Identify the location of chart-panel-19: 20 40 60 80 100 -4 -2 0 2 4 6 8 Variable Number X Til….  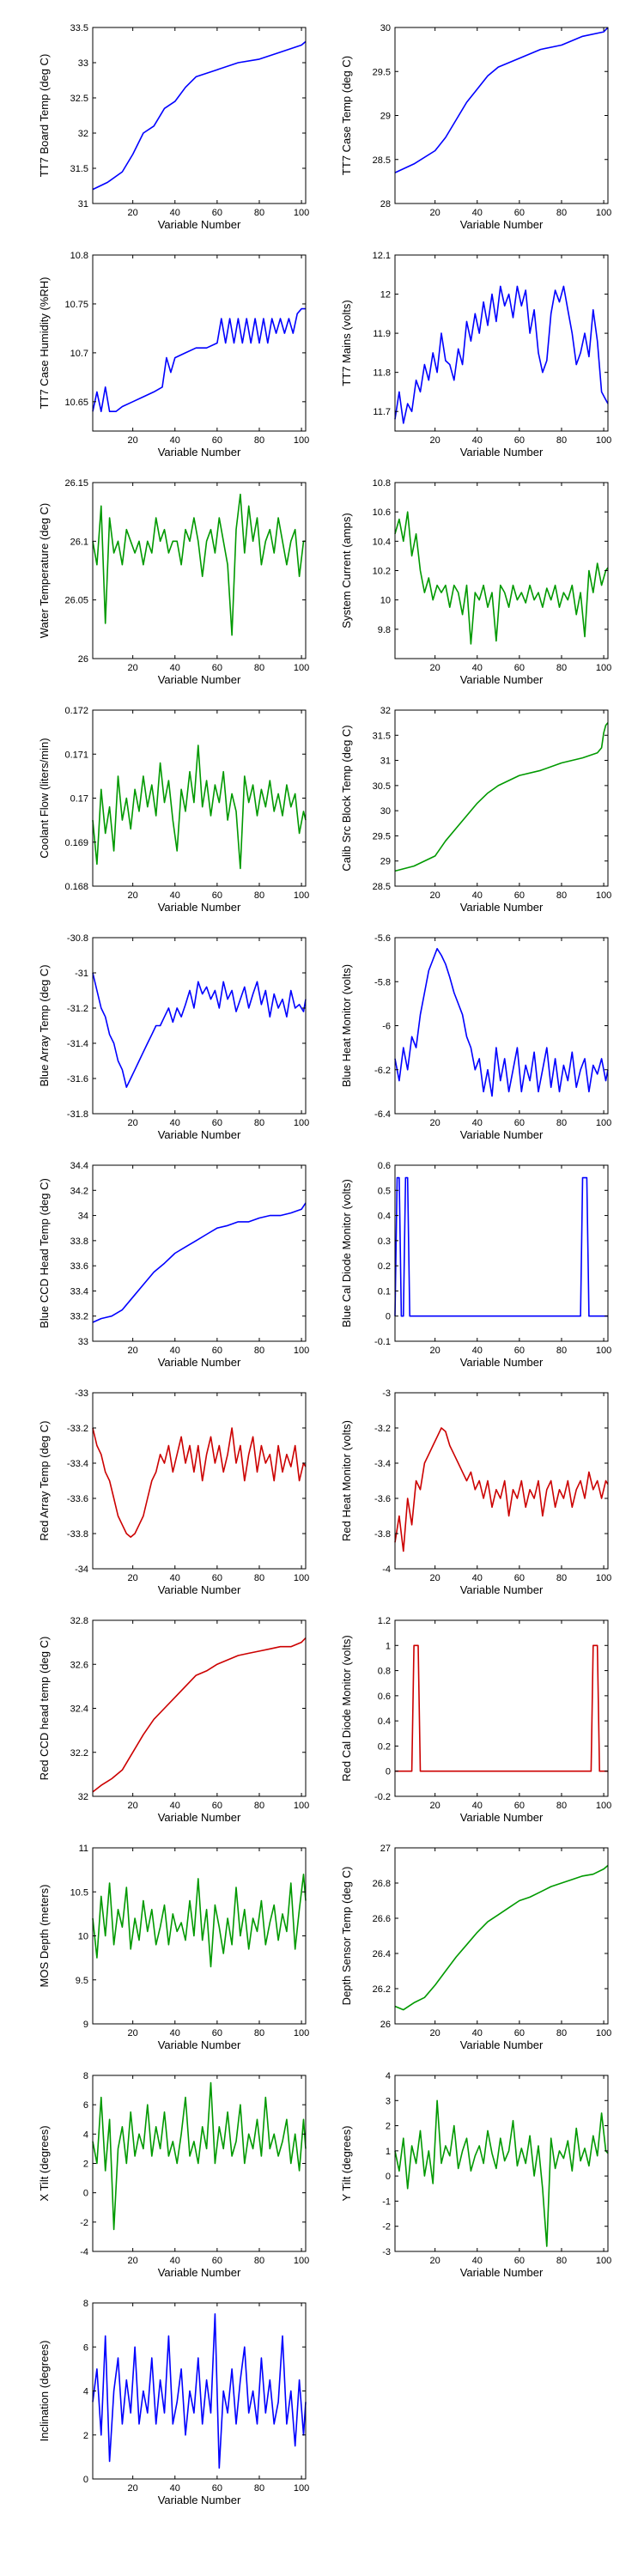
(174, 2175).